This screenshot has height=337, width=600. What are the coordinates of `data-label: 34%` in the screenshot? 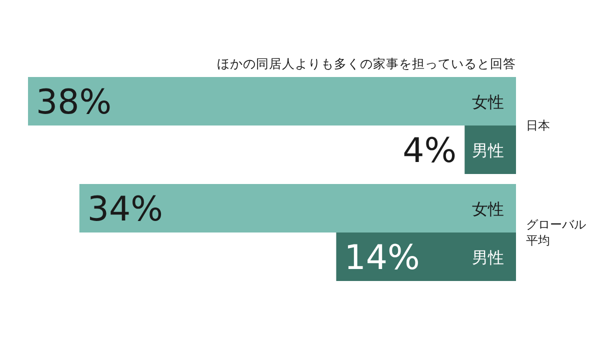 It's located at (125, 209).